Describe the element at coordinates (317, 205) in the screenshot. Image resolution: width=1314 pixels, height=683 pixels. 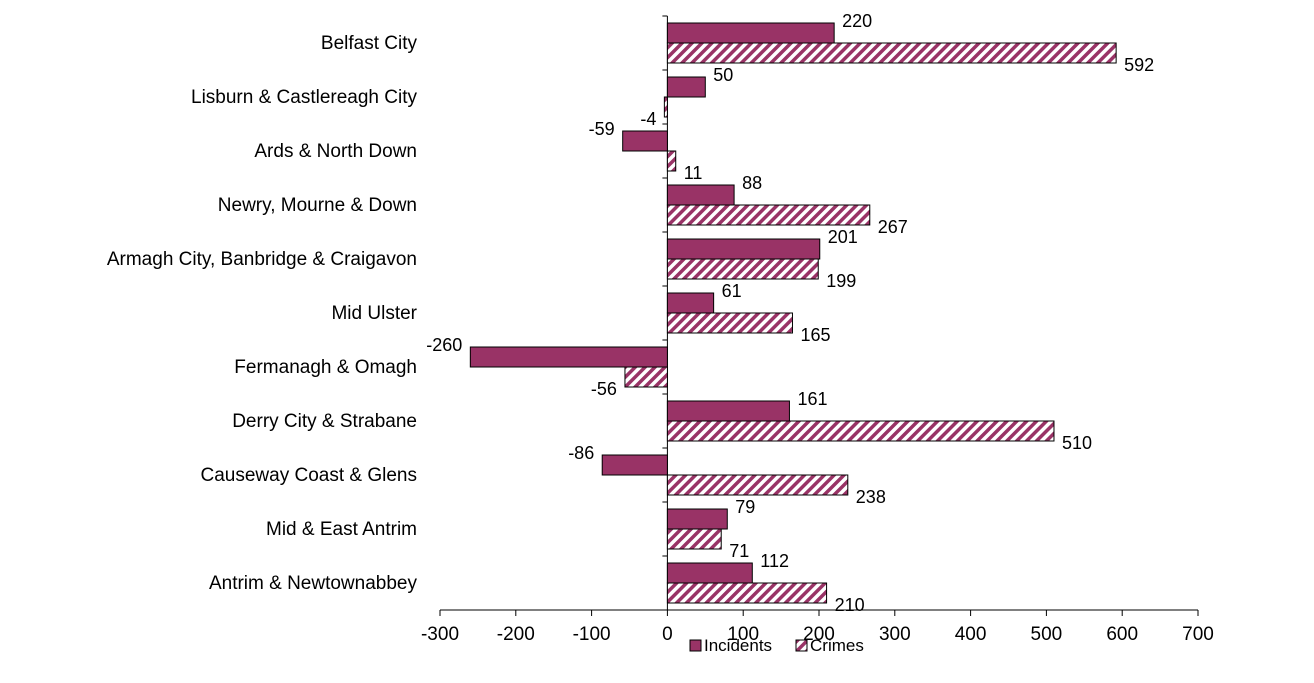
I see `category-label: Newry, Mourne & Down` at that location.